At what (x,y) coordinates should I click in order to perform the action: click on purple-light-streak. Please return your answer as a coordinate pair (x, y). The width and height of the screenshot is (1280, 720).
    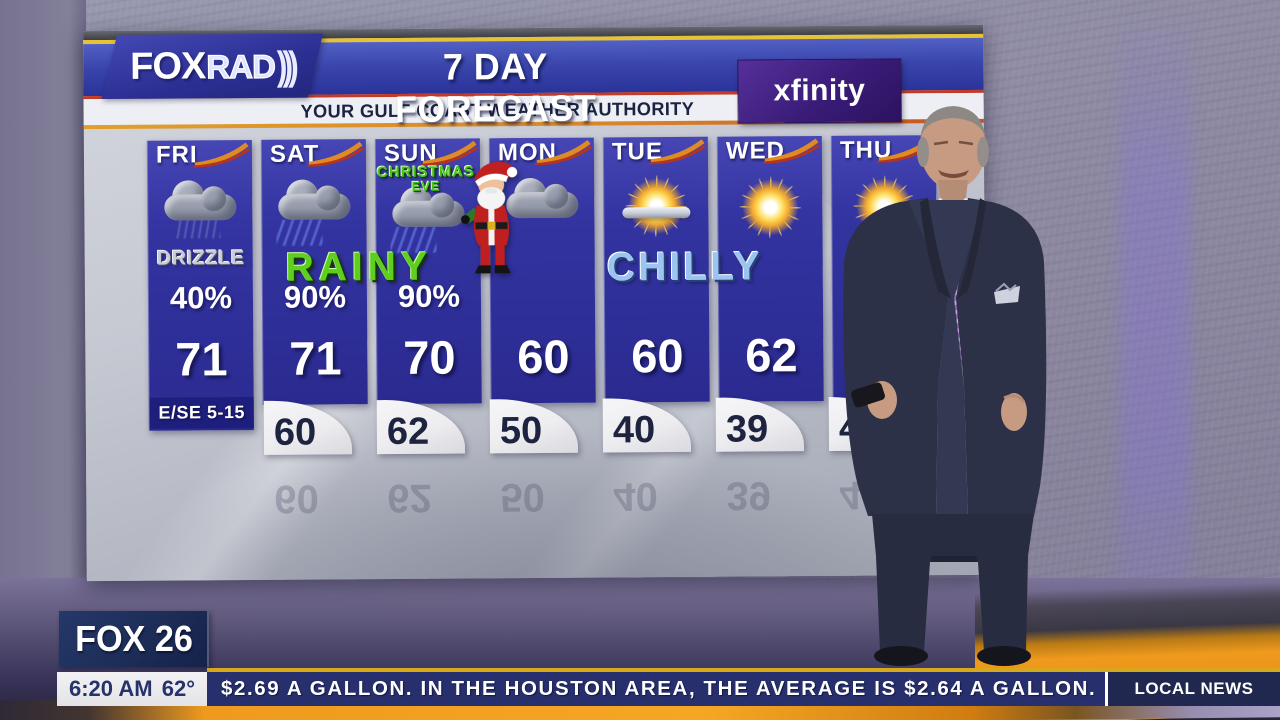
    Looking at the image, I should click on (1155, 325).